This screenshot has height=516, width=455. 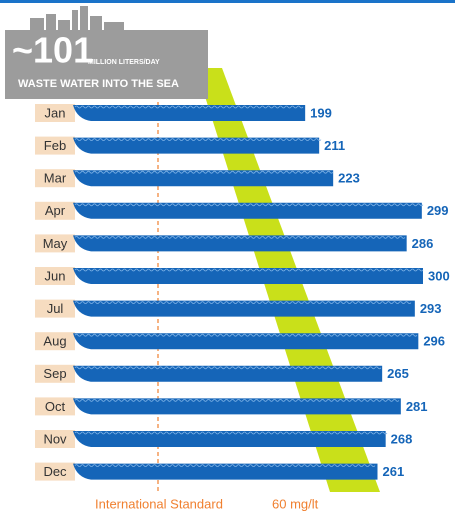 What do you see at coordinates (159, 503) in the screenshot?
I see `reference-label: International Standard` at bounding box center [159, 503].